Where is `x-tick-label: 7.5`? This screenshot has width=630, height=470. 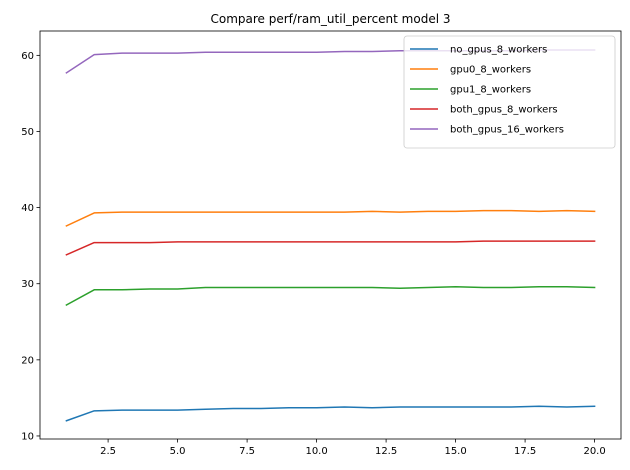 x-tick-label: 7.5 is located at coordinates (247, 451).